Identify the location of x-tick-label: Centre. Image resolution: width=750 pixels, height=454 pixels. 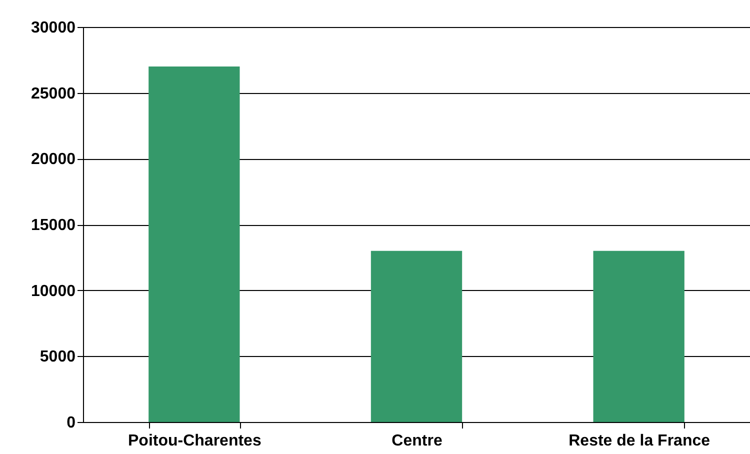
(417, 441).